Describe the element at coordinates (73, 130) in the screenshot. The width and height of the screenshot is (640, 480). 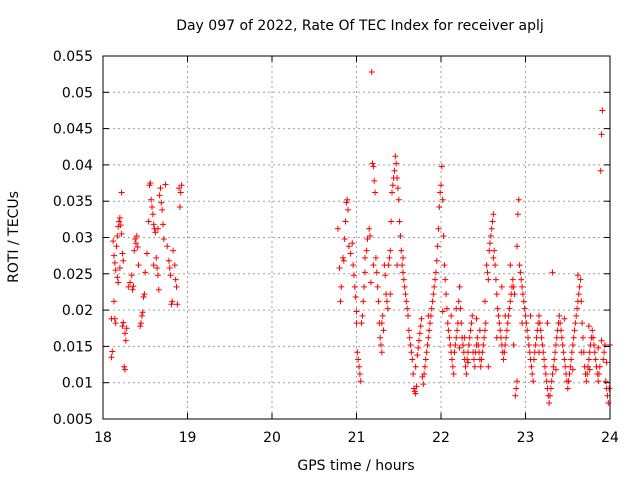
I see `y-tick-label: 0.045` at that location.